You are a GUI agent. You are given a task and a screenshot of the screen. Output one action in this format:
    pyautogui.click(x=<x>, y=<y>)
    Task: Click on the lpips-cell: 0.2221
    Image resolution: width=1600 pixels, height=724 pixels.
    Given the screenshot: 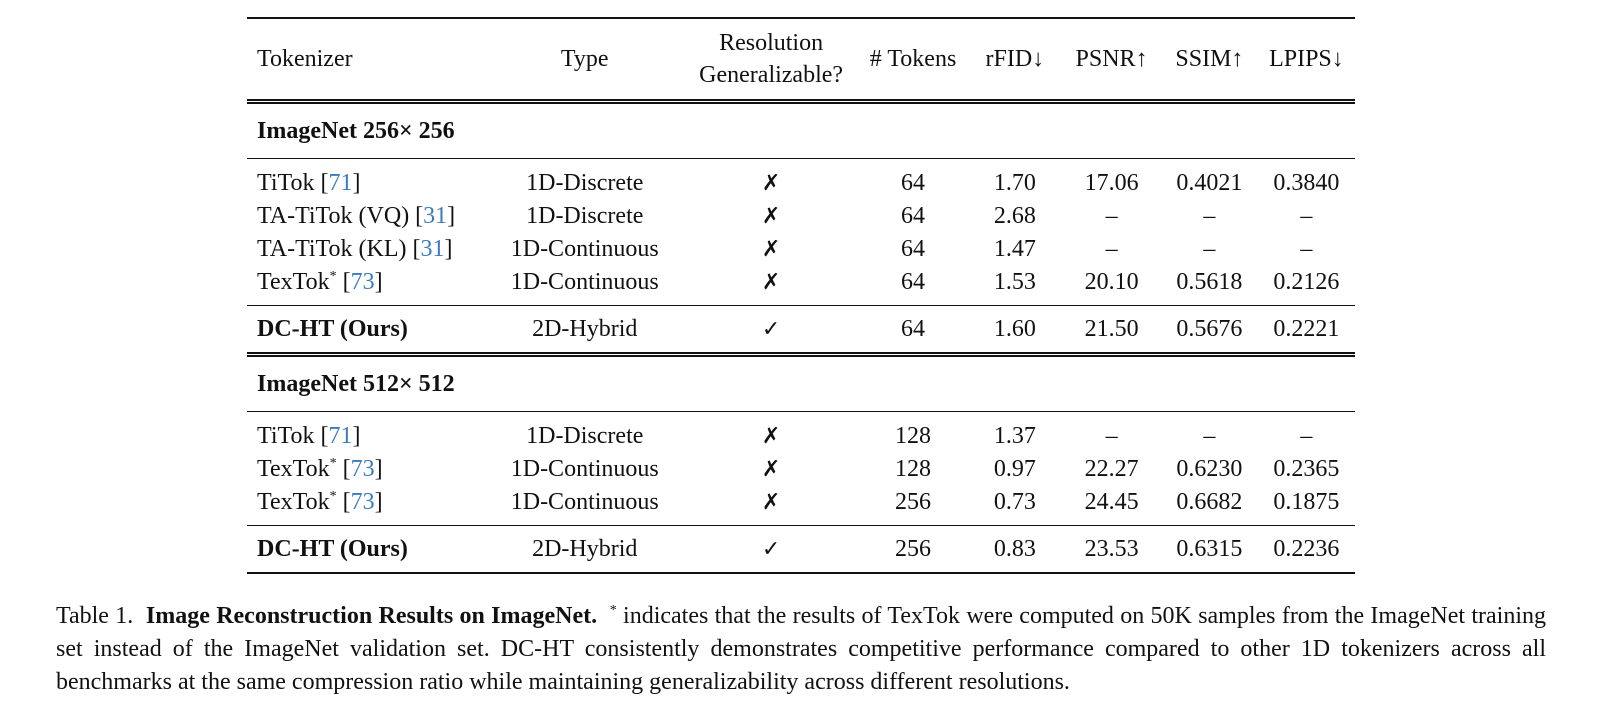 What is the action you would take?
    pyautogui.click(x=1306, y=328)
    